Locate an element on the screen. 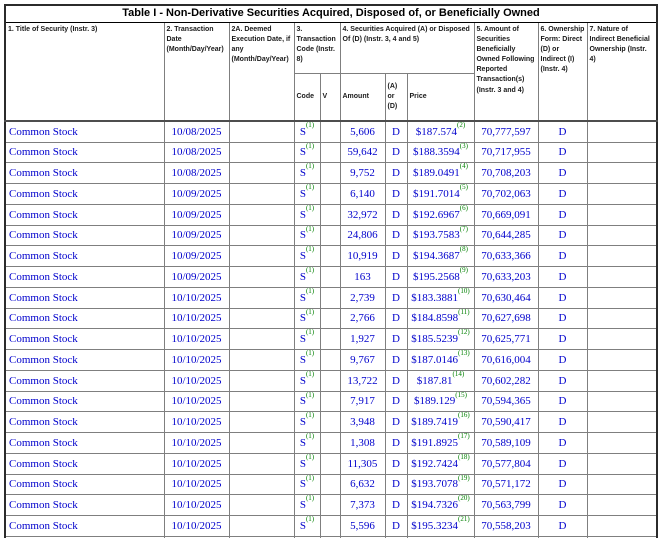 Image resolution: width=660 pixels, height=538 pixels. cell-price: $193.7078(19) is located at coordinates (440, 484).